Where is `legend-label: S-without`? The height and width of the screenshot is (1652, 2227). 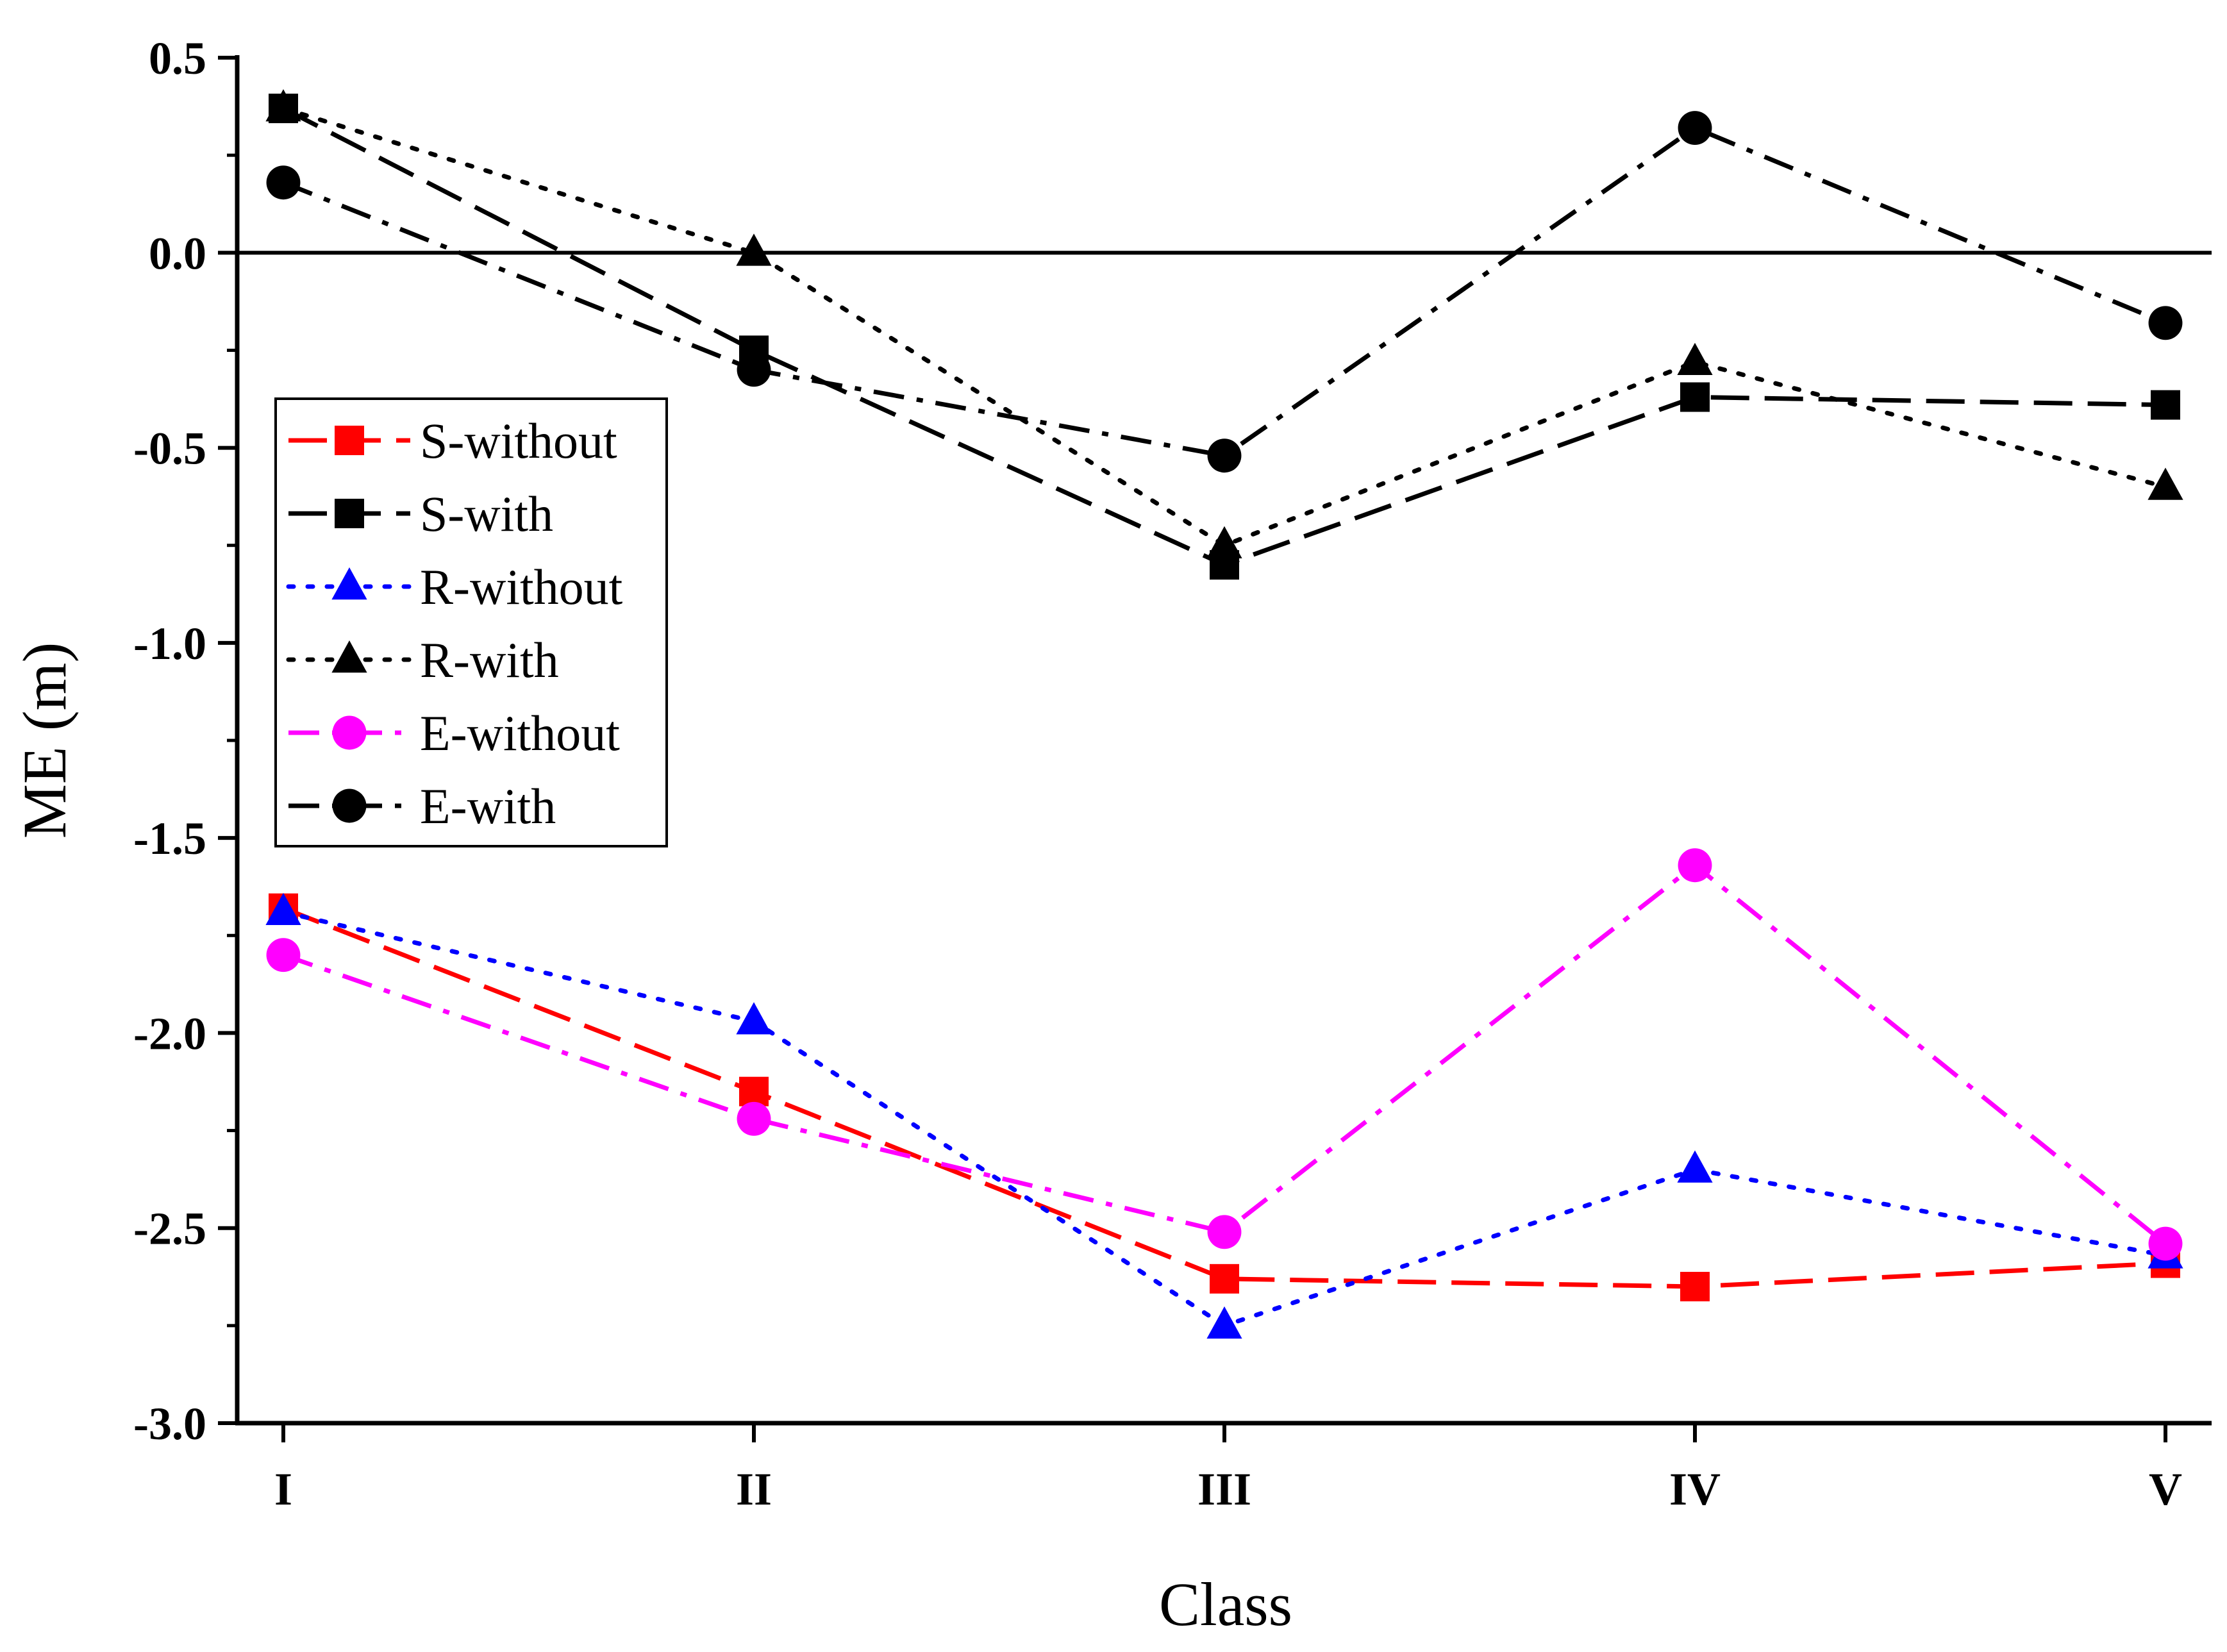 legend-label: S-without is located at coordinates (518, 441).